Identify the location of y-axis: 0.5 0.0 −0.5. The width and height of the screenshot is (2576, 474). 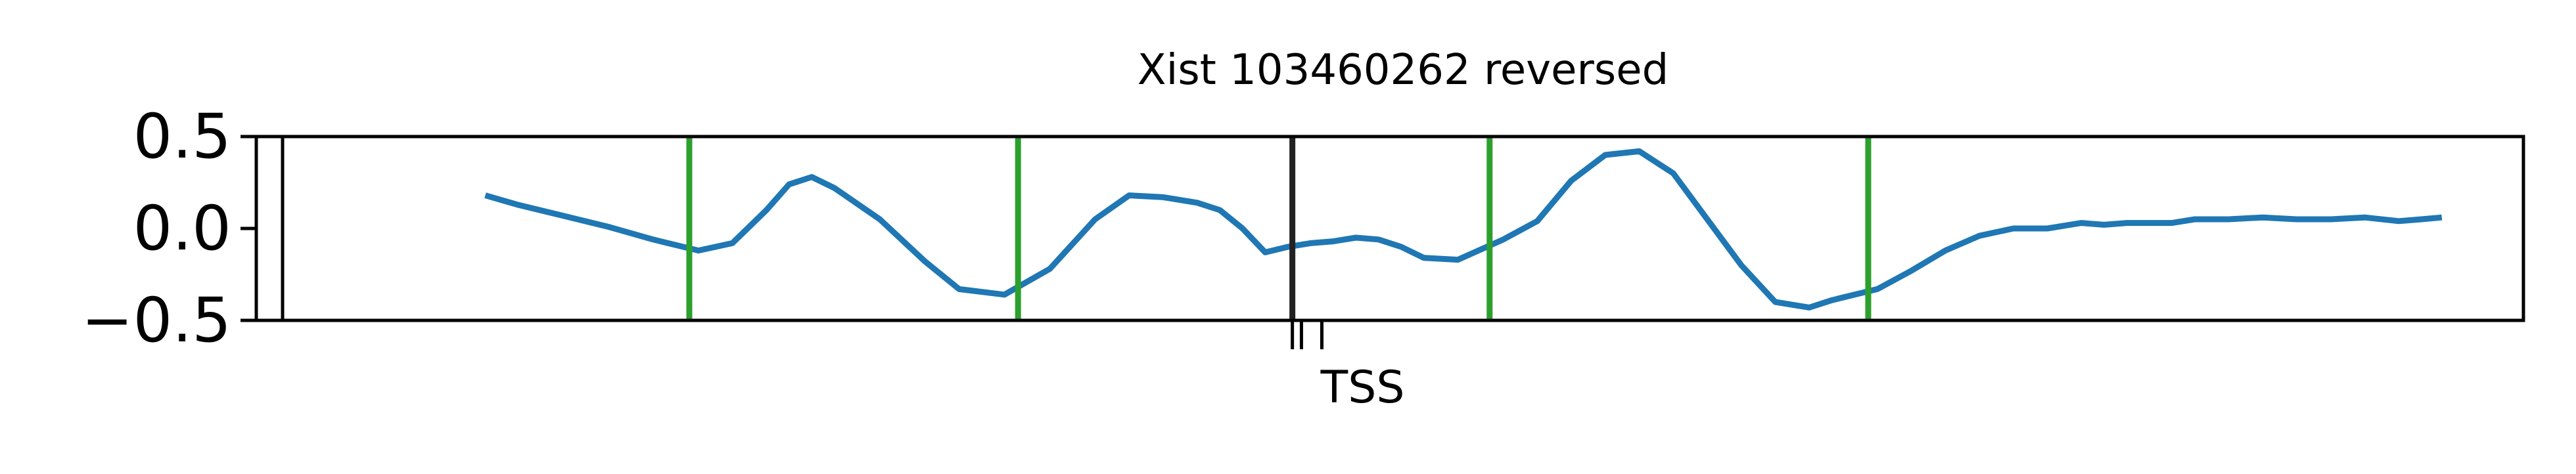
(168, 228).